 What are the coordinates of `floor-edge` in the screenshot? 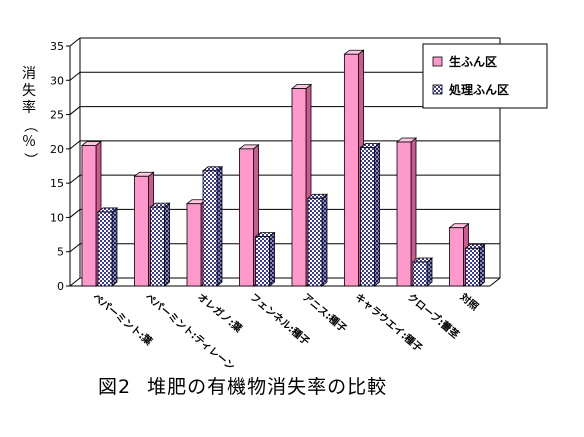 It's located at (495, 282).